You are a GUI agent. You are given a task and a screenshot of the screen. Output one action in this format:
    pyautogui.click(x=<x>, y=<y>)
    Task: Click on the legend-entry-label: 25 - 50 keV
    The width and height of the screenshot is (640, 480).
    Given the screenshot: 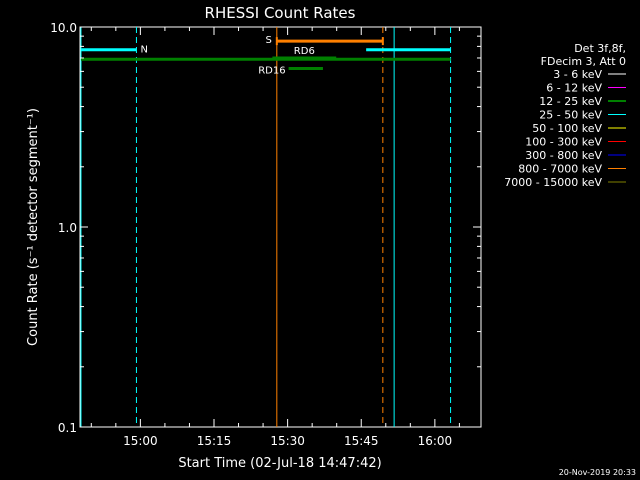 What is the action you would take?
    pyautogui.click(x=570, y=115)
    